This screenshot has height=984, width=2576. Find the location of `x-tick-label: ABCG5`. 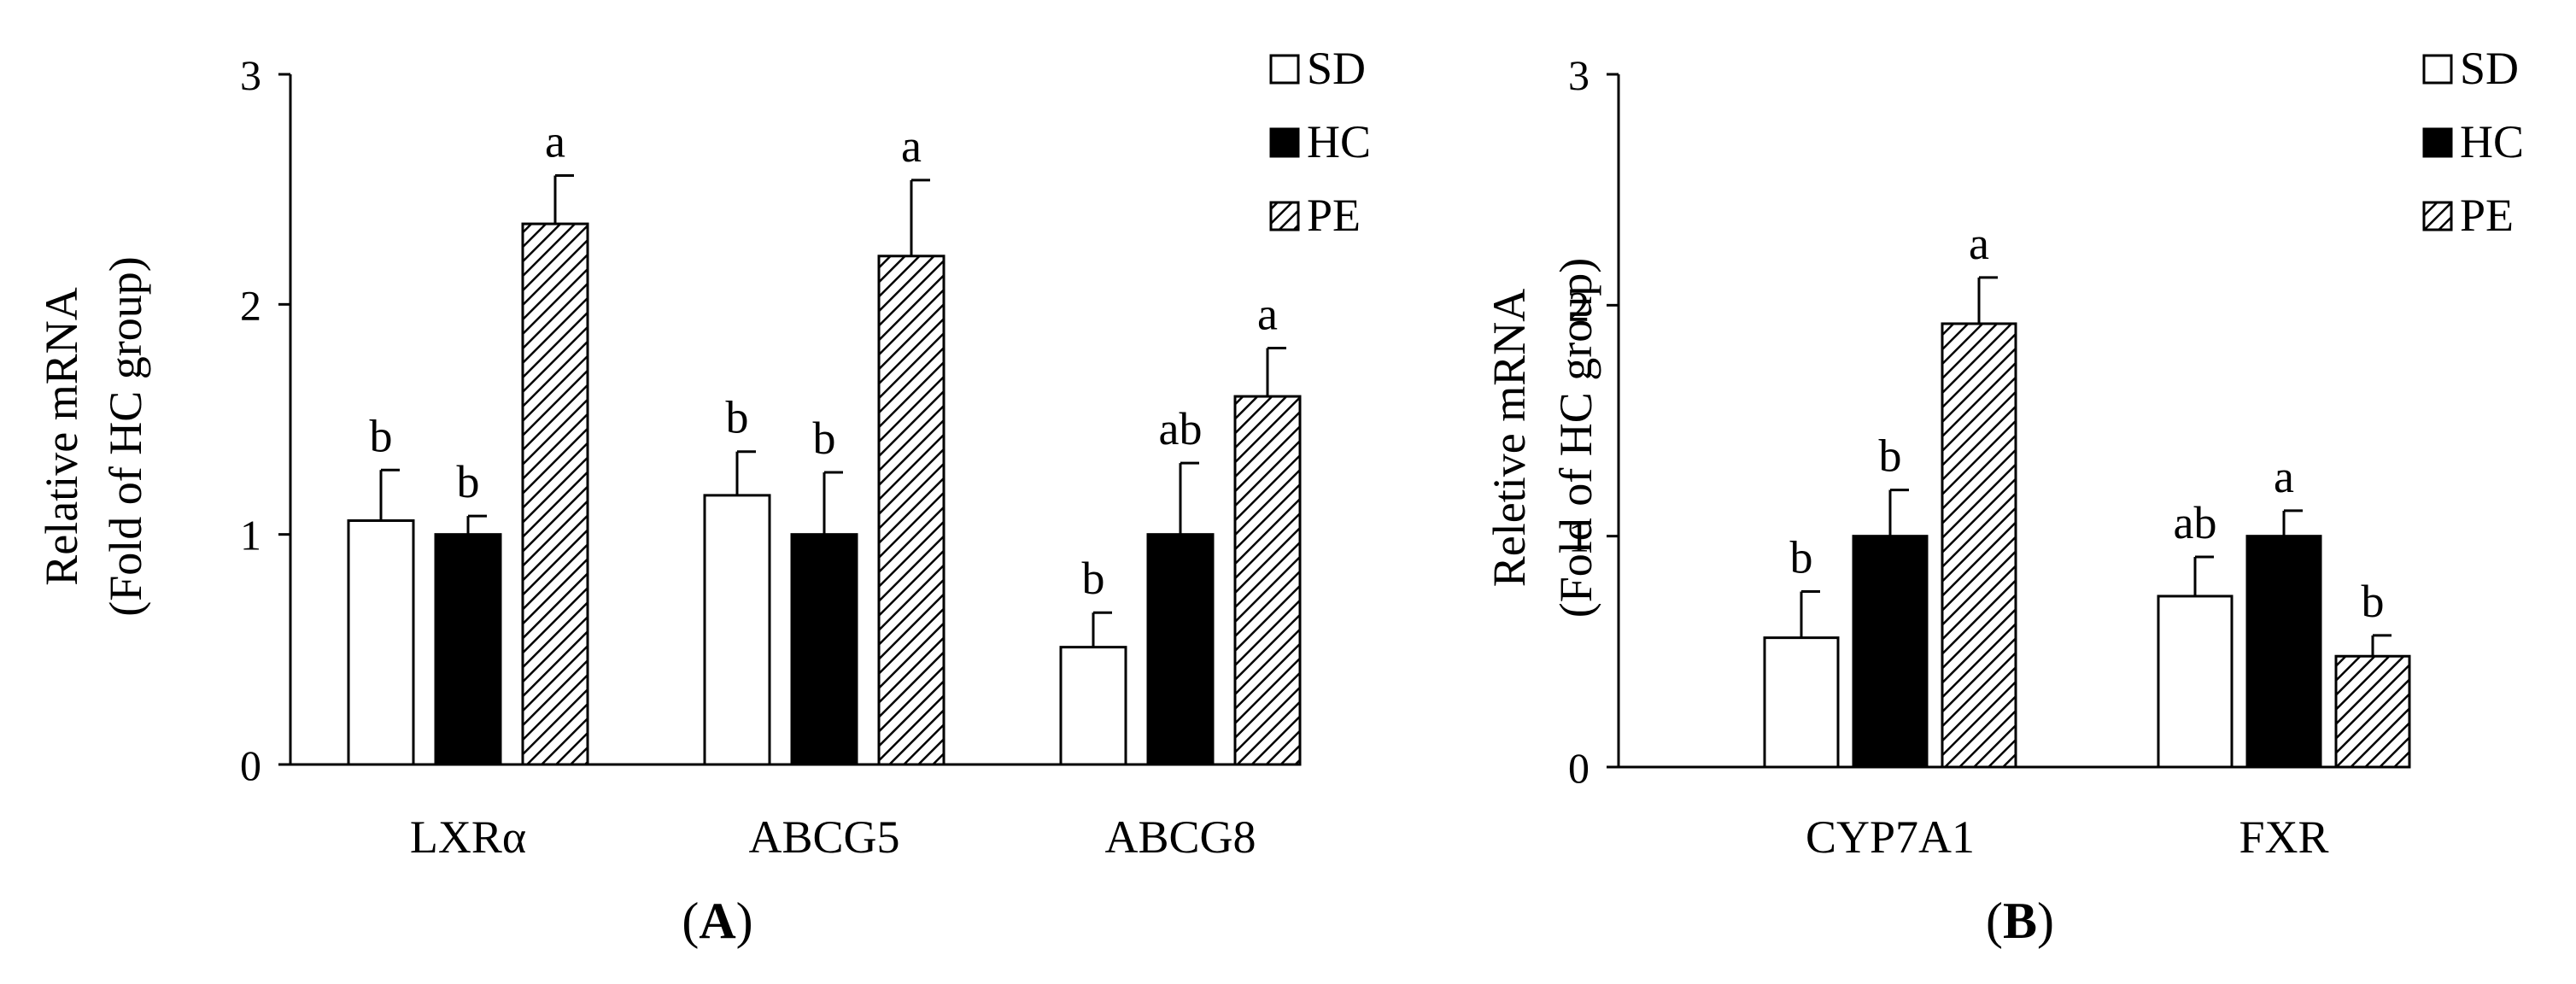

x-tick-label: ABCG5 is located at coordinates (823, 837).